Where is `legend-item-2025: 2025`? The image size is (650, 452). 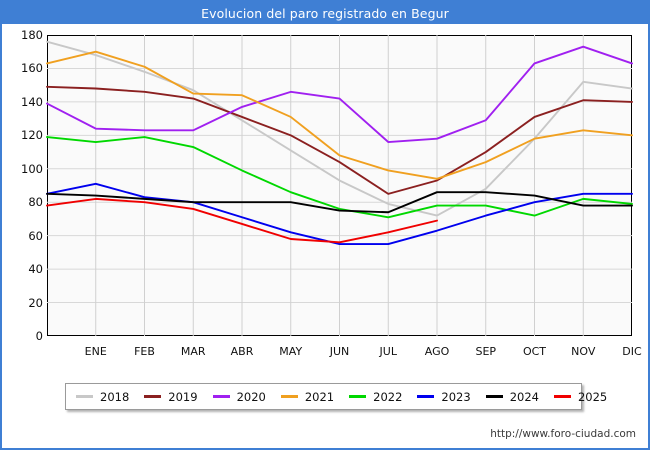 legend-item-2025: 2025 is located at coordinates (580, 396).